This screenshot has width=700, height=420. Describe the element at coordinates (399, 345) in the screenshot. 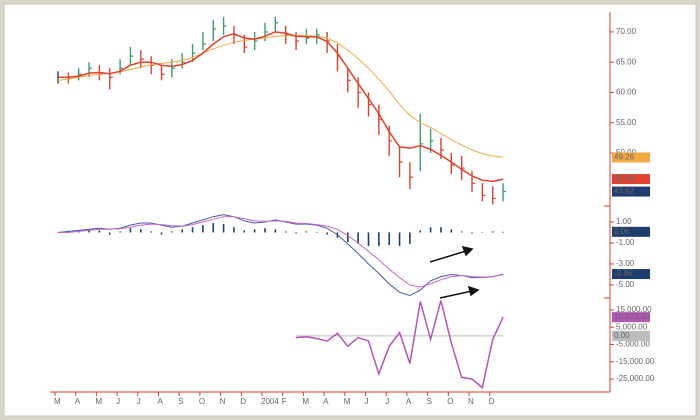

I see `indicator-line` at that location.